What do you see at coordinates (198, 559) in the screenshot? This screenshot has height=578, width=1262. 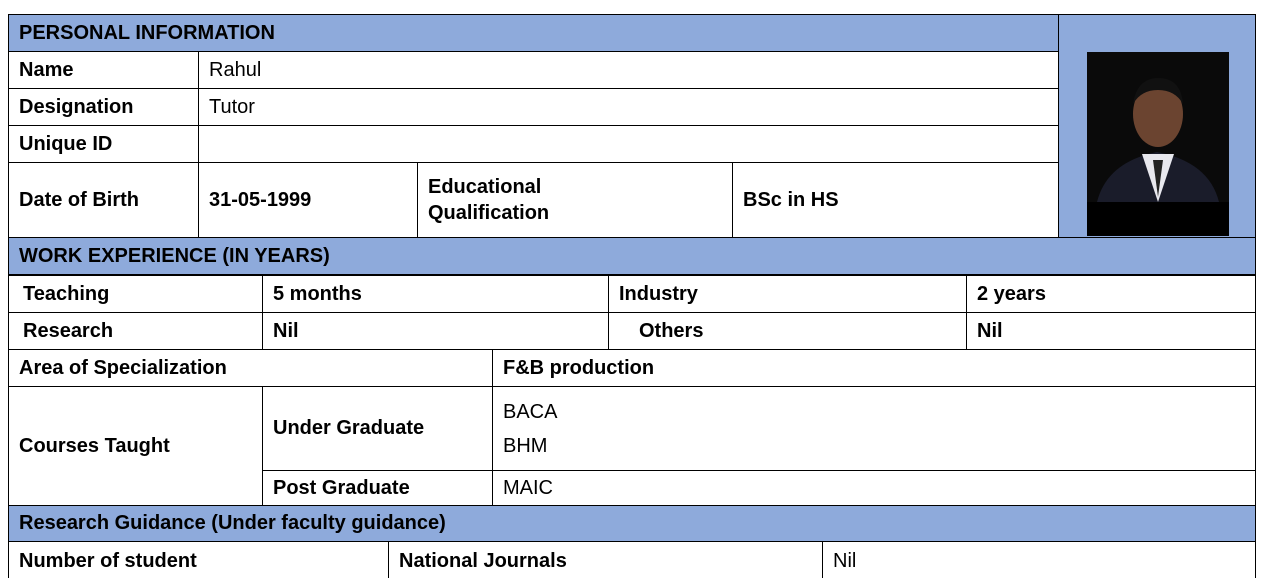 I see `label: Number of student` at bounding box center [198, 559].